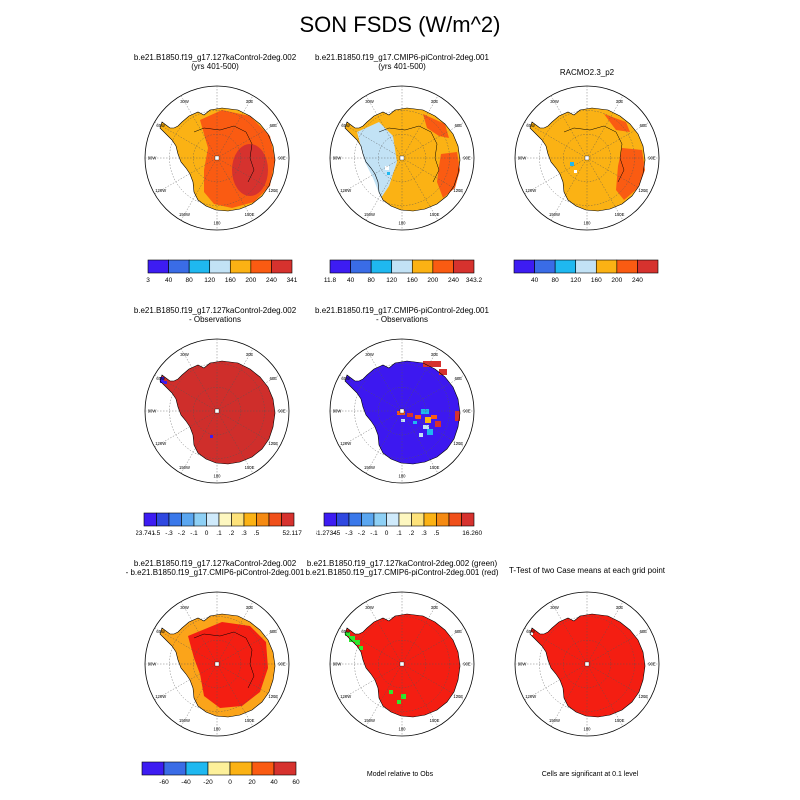 The width and height of the screenshot is (800, 800). Describe the element at coordinates (596, 280) in the screenshot. I see `colorbar-tick-label: 160` at that location.